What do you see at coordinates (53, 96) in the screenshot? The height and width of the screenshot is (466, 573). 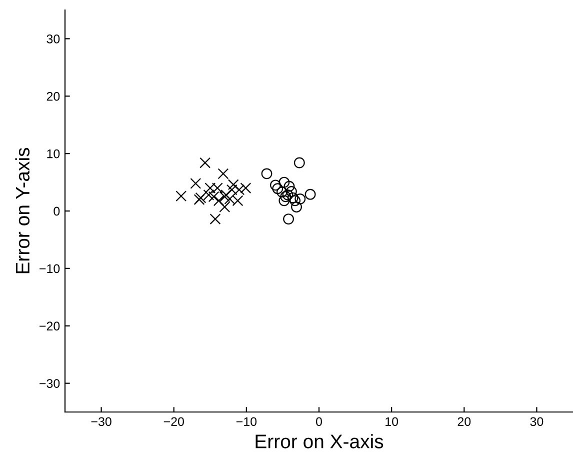 I see `y-tick-label: 20` at bounding box center [53, 96].